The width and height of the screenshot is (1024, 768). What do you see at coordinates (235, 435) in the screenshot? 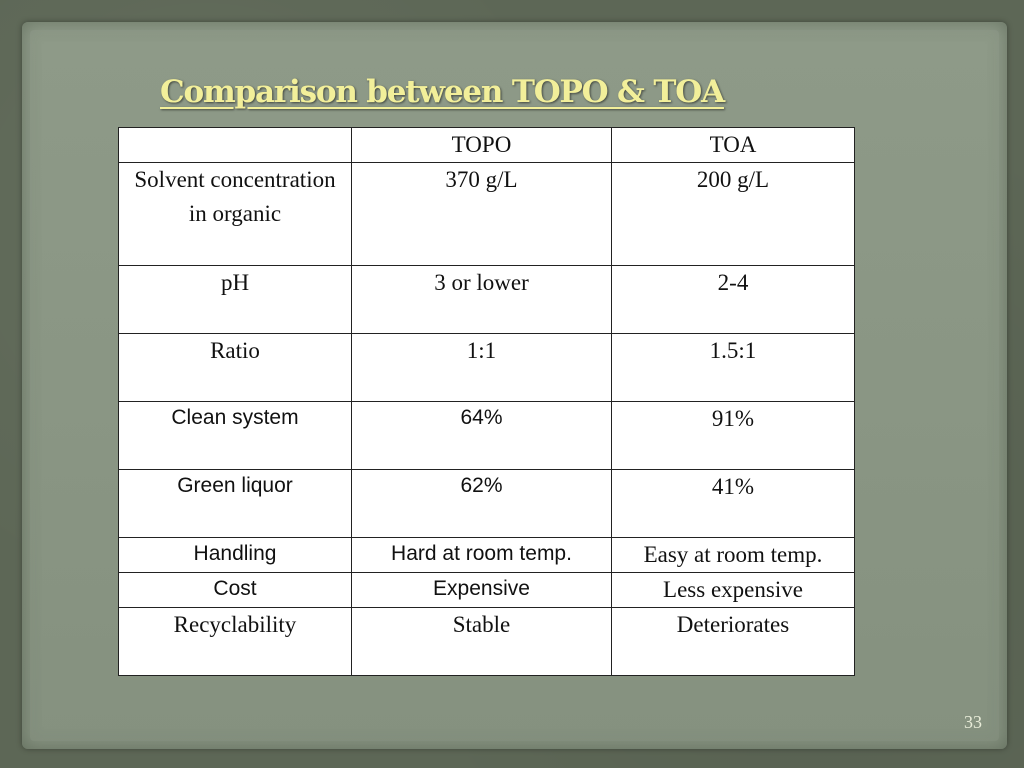
I see `row-label-clean-system: Clean system` at bounding box center [235, 435].